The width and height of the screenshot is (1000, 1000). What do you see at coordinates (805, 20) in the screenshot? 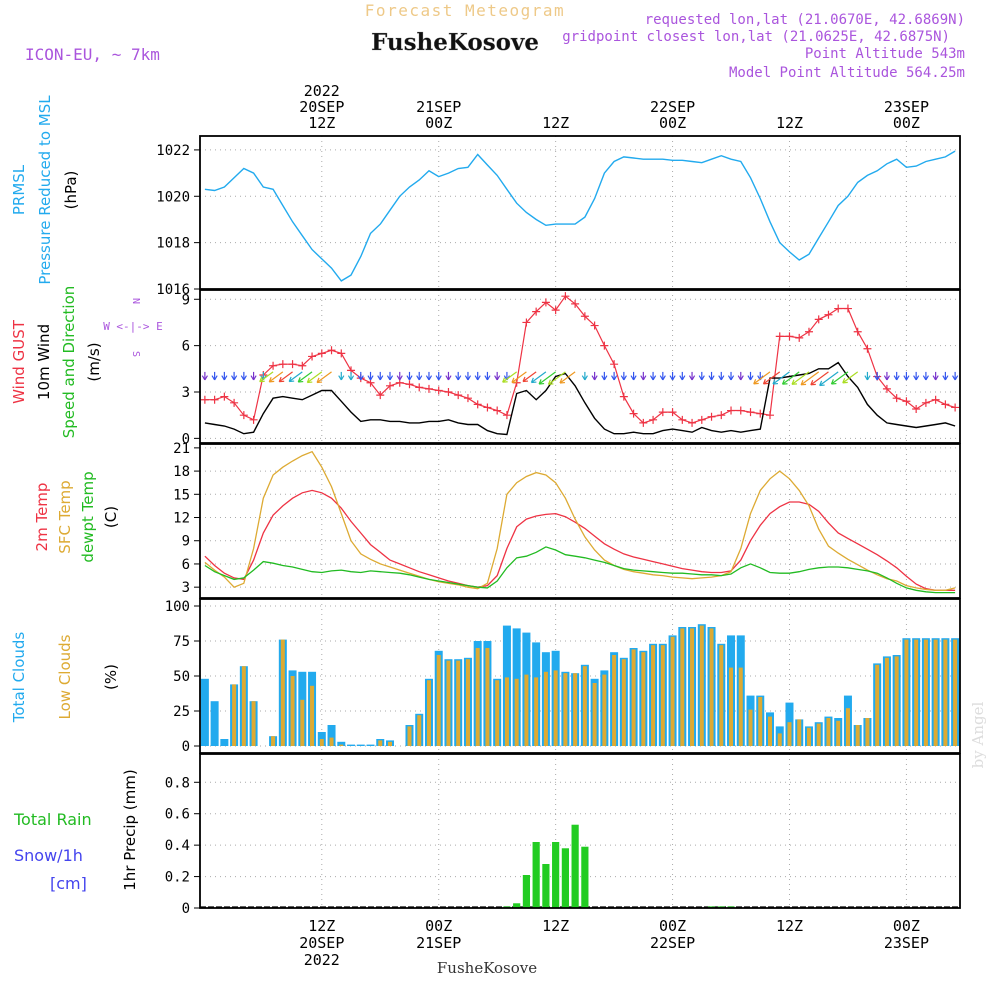
I see `requested-coordinates: requested lon,lat (21.0670E, 42.6869N)` at bounding box center [805, 20].